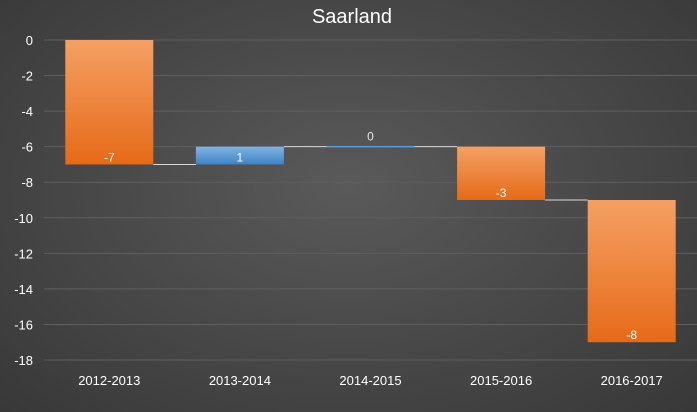 This screenshot has width=697, height=412. Describe the element at coordinates (27, 147) in the screenshot. I see `y-tick-label: -6` at that location.